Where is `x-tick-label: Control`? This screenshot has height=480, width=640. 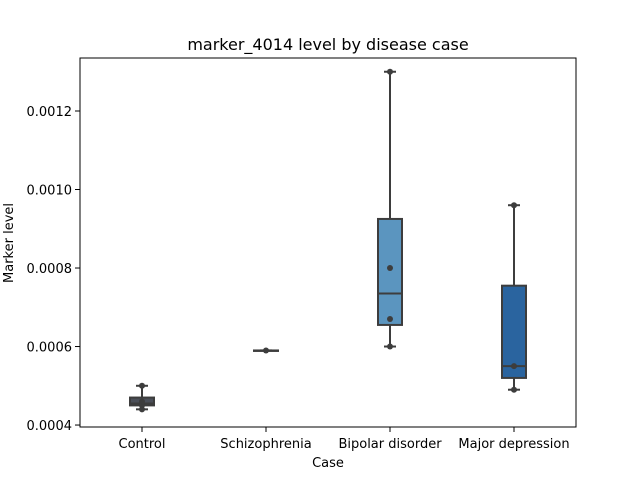
x-tick-label: Control is located at coordinates (142, 444).